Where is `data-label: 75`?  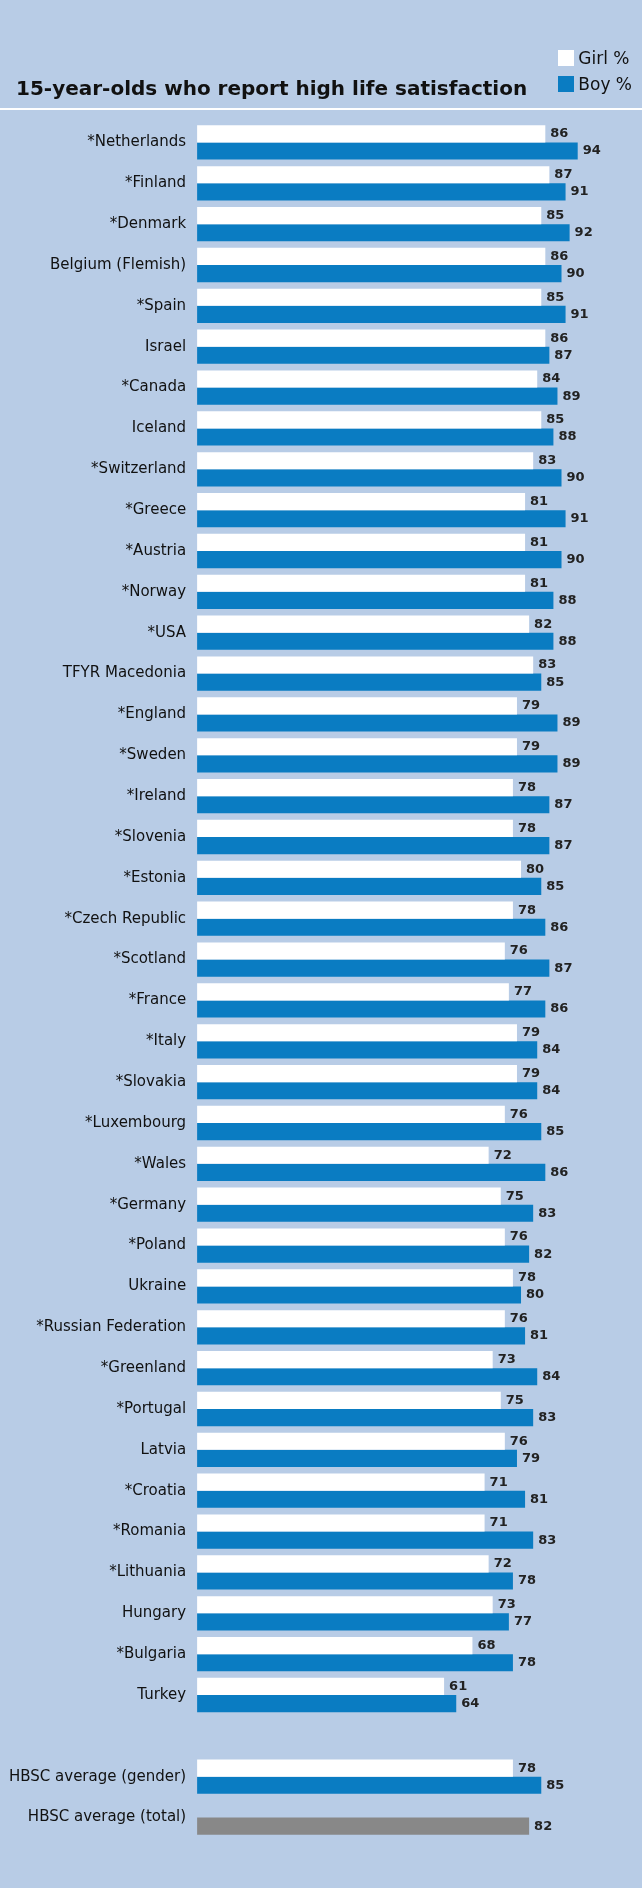
data-label: 75 is located at coordinates (514, 1399).